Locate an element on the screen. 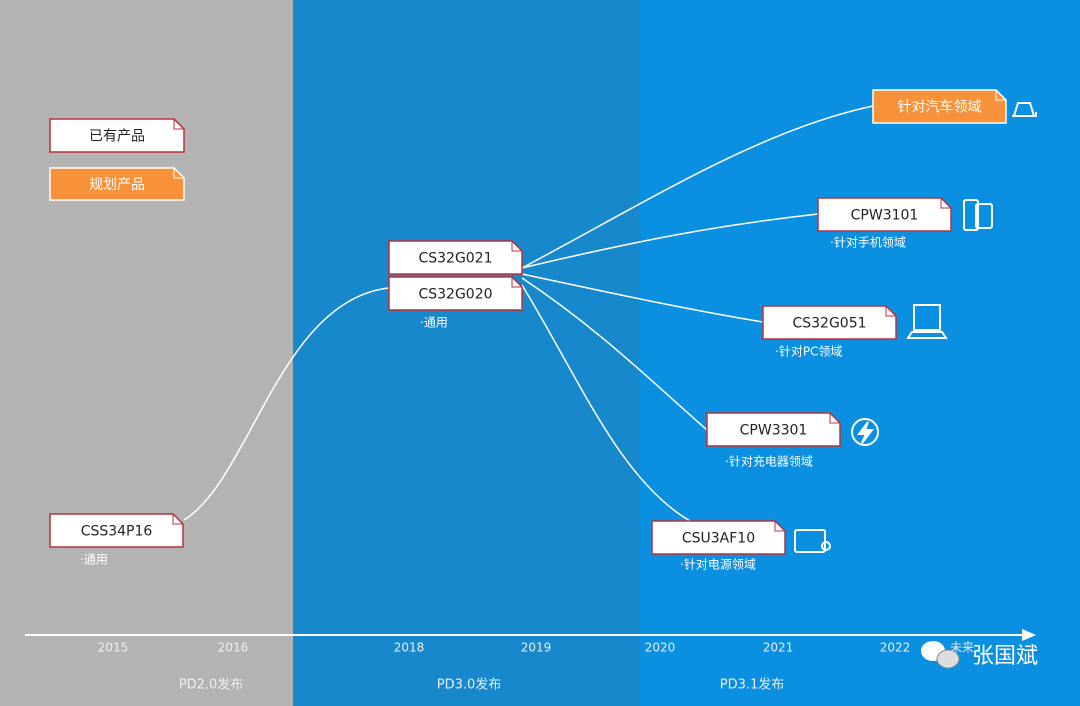 Image resolution: width=1080 pixels, height=706 pixels. box-label: CSU3AF10 is located at coordinates (718, 539).